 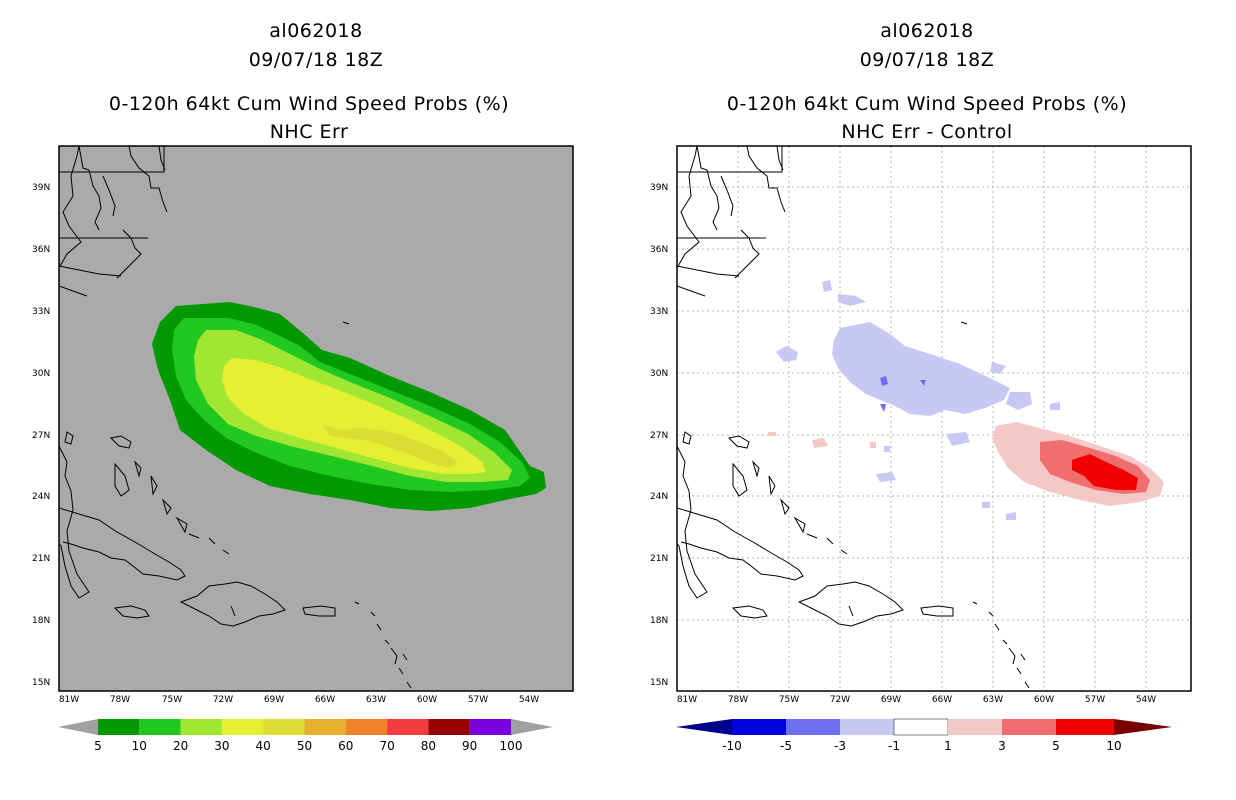 What do you see at coordinates (894, 746) in the screenshot?
I see `colorbar-label: -1` at bounding box center [894, 746].